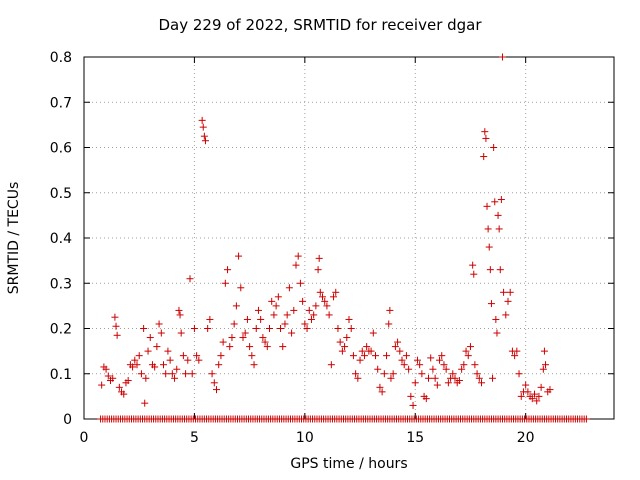 The width and height of the screenshot is (640, 480). I want to click on x-tick-label: 20, so click(526, 438).